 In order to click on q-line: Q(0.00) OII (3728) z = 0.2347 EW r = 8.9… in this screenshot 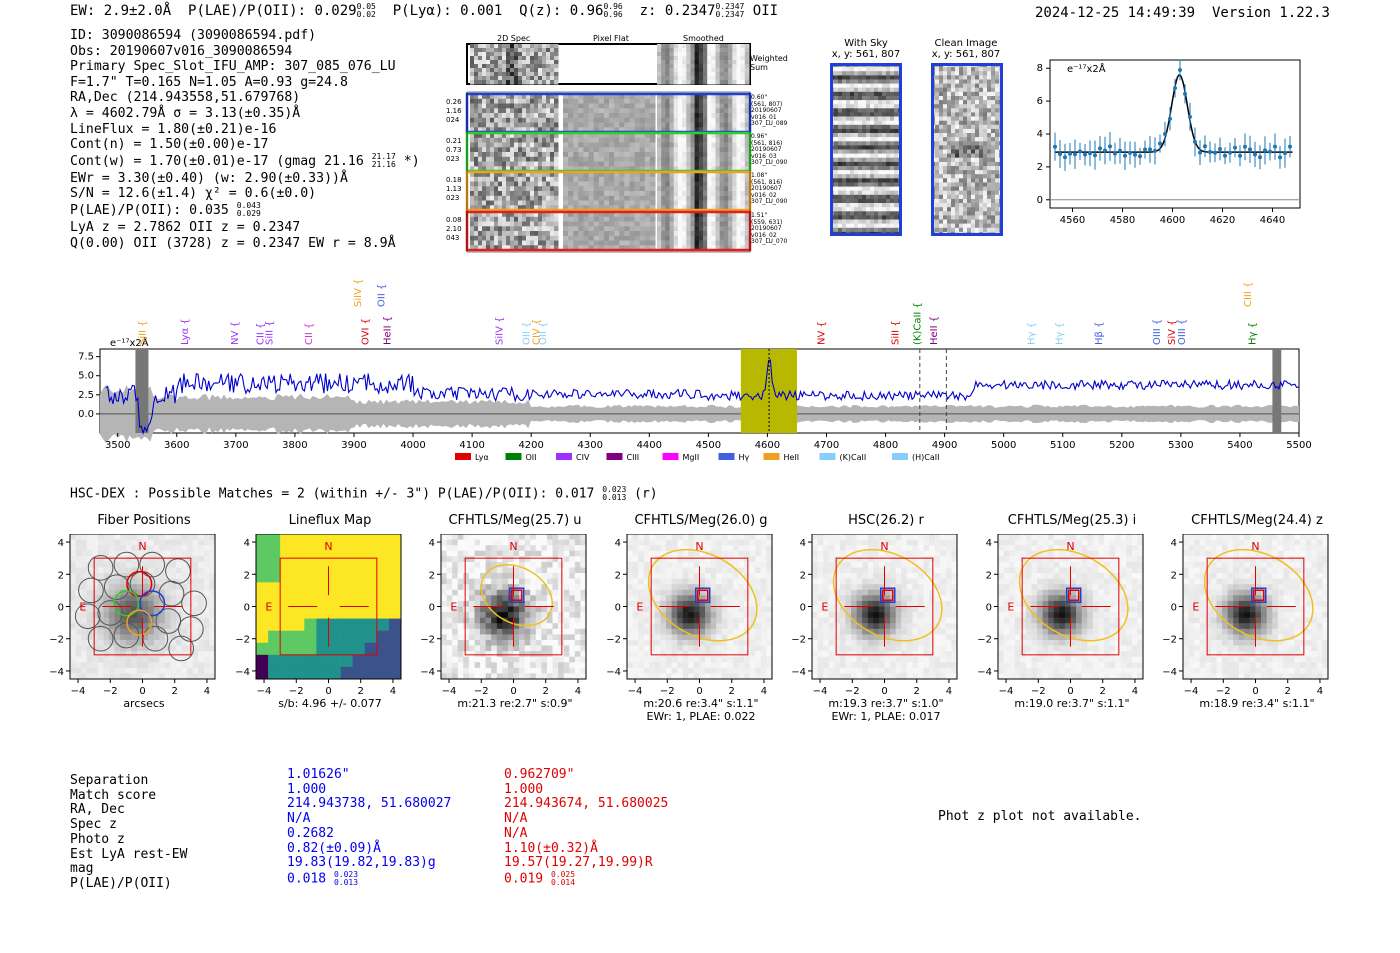, I will do `click(233, 243)`.